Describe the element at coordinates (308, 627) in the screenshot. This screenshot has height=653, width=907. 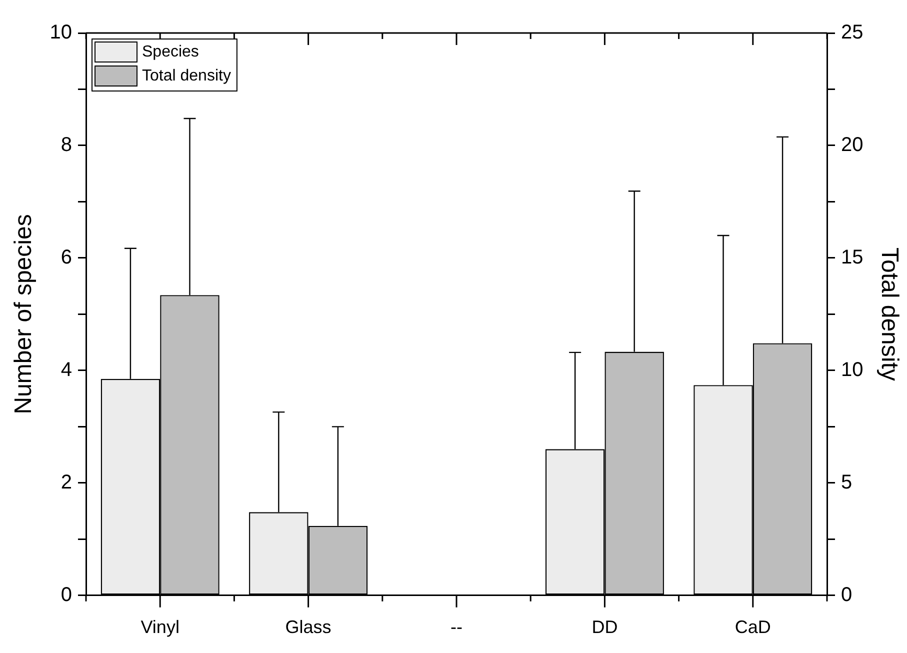
I see `x-tick-label: Glass` at that location.